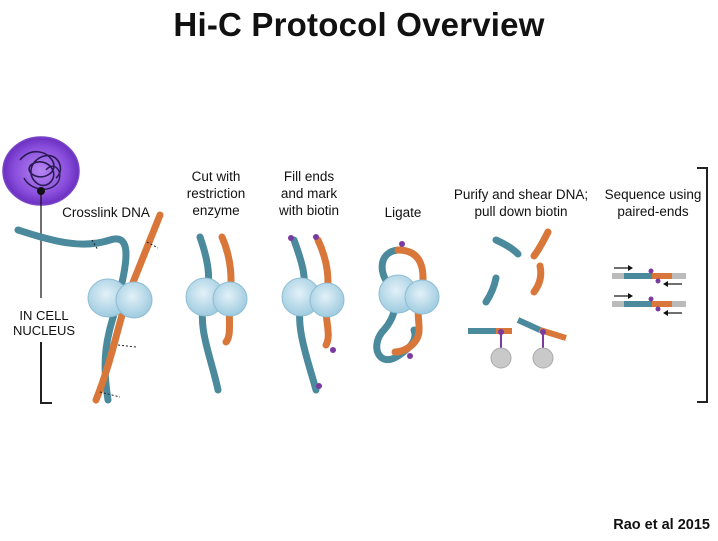 This screenshot has height=541, width=718. Describe the element at coordinates (313, 314) in the screenshot. I see `step-biotin-graphic` at that location.